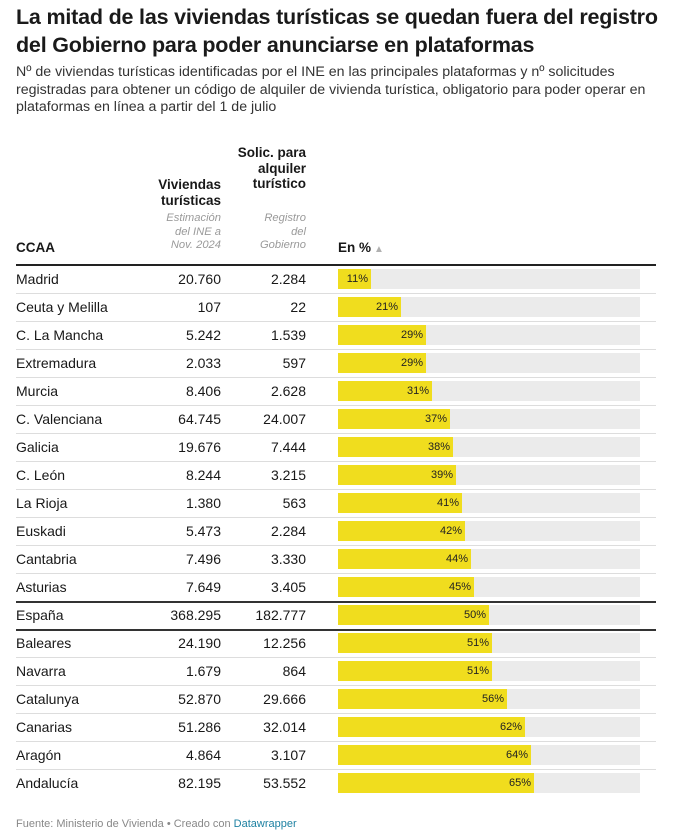  I want to click on cell-ccaa: Extremadura, so click(56, 363).